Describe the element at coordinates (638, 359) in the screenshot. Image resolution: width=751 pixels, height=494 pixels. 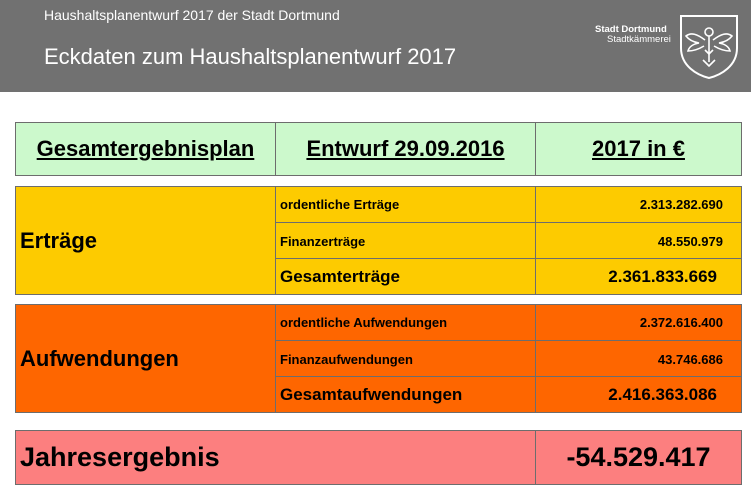
I see `row-value: 43.746.686` at that location.